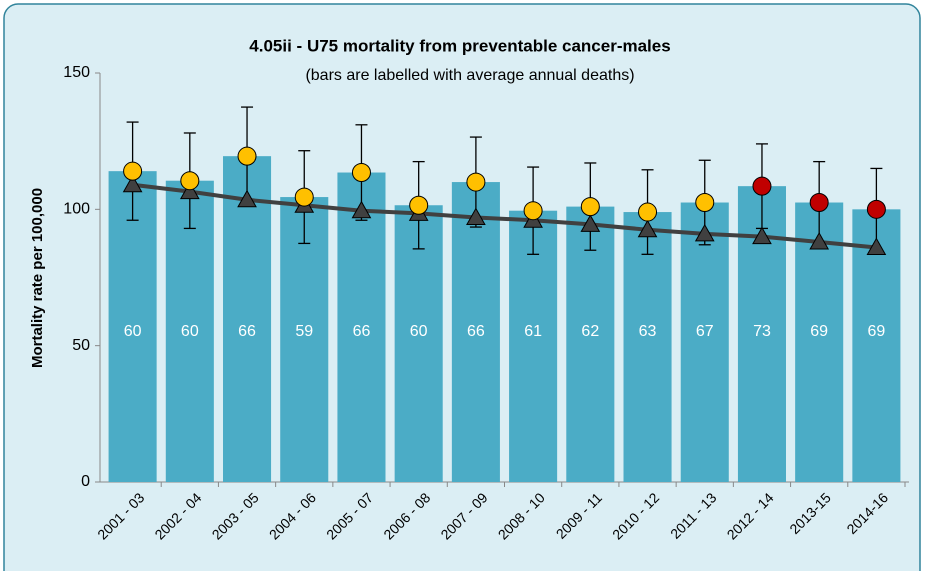  Describe the element at coordinates (81, 345) in the screenshot. I see `y-tick-label: 50` at that location.